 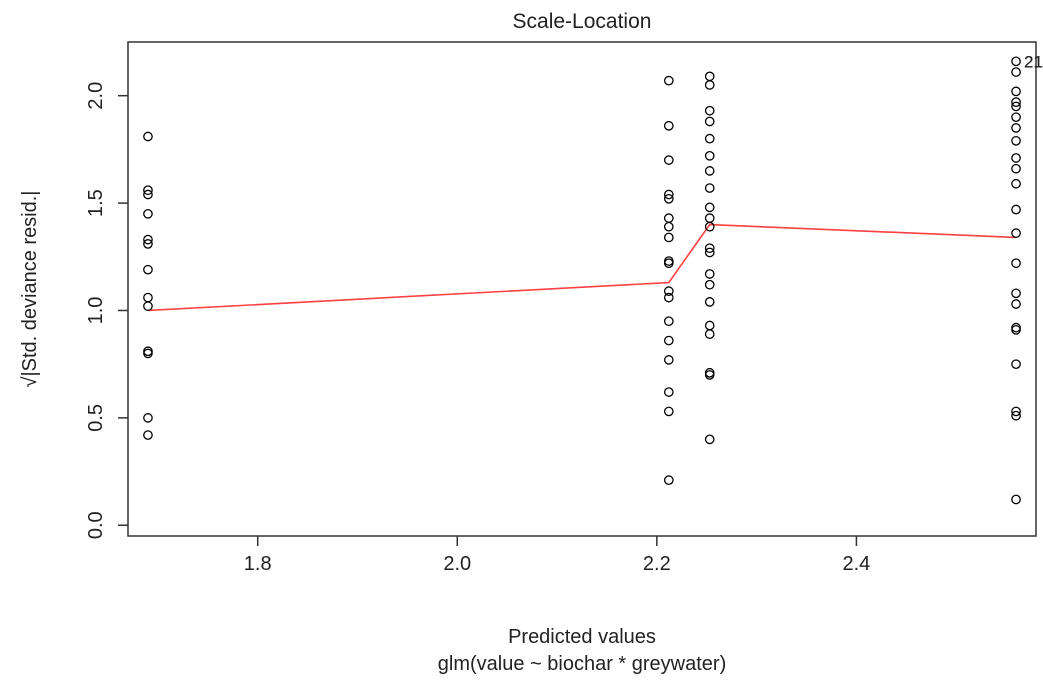 What do you see at coordinates (457, 564) in the screenshot?
I see `x-tick-label: 2.0` at bounding box center [457, 564].